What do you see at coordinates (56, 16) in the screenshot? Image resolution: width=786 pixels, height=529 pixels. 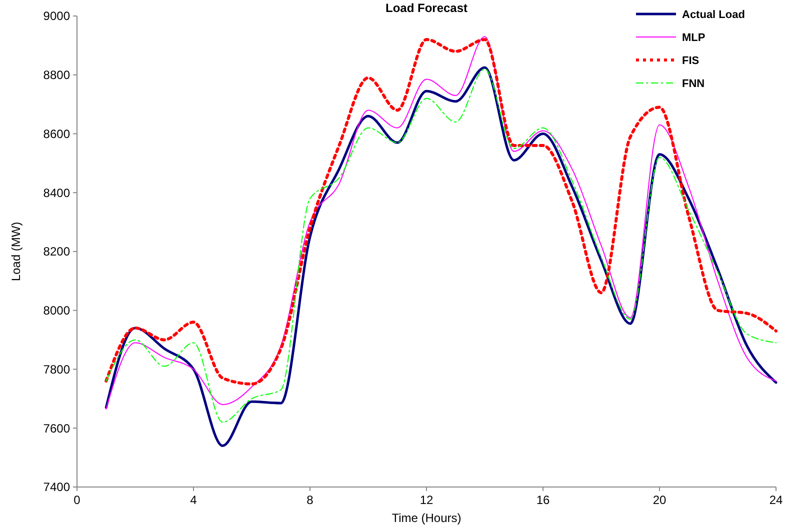 I see `y-tick-label: 9000` at bounding box center [56, 16].